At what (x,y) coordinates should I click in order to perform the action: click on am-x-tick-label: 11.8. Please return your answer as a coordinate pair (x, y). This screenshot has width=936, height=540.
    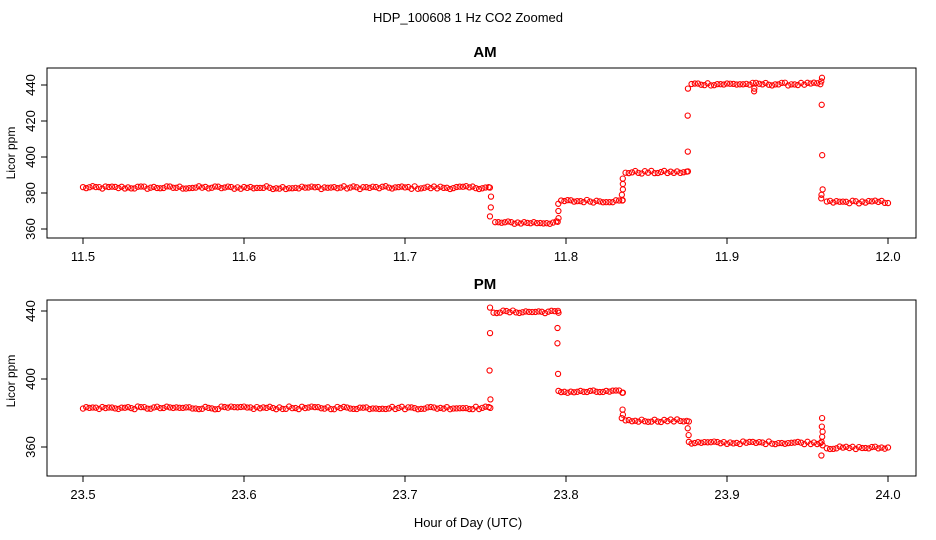
    Looking at the image, I should click on (566, 256).